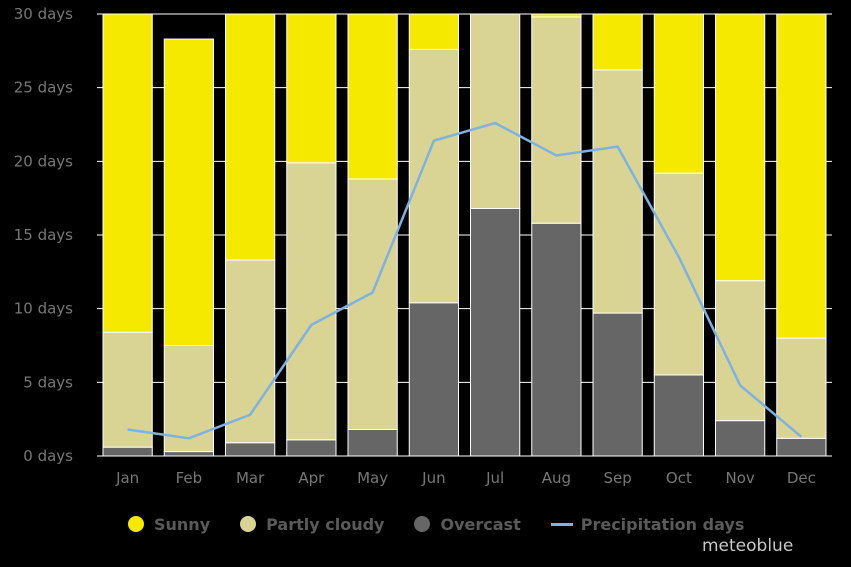  I want to click on x-tick-label: Nov, so click(739, 478).